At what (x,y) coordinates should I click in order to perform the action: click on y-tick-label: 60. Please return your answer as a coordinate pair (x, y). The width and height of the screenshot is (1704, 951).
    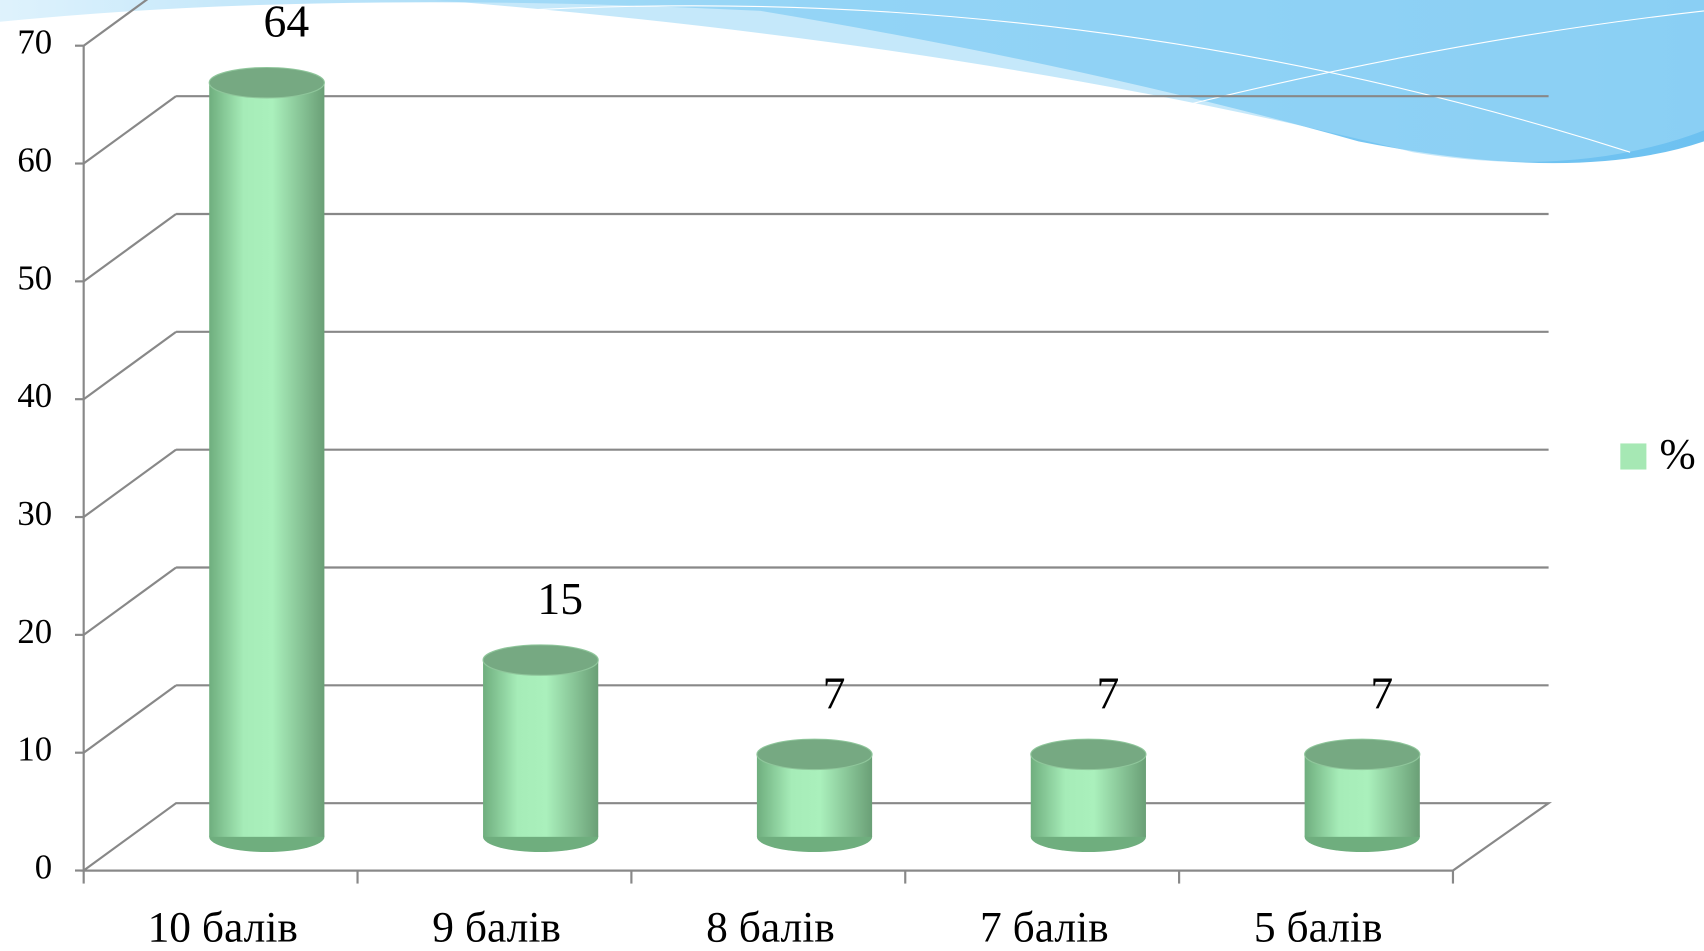
    Looking at the image, I should click on (34, 160).